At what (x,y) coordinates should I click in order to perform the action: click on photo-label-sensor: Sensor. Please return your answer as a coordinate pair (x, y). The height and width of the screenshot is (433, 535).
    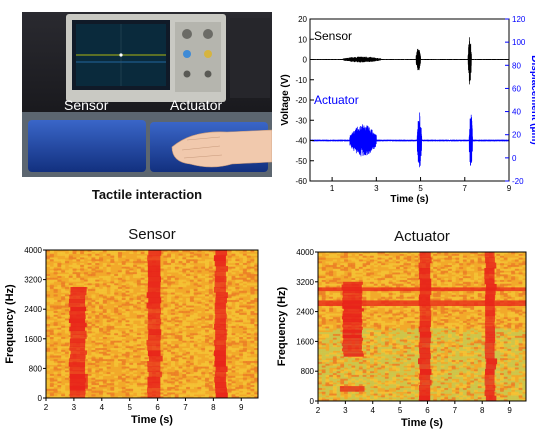
    Looking at the image, I should click on (86, 105).